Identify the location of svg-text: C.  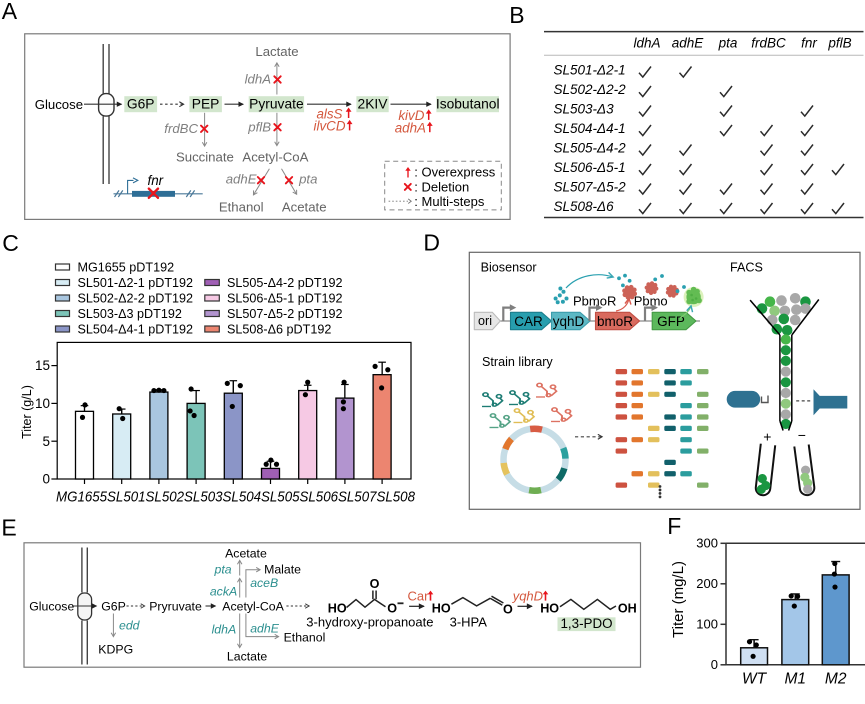
(10, 243).